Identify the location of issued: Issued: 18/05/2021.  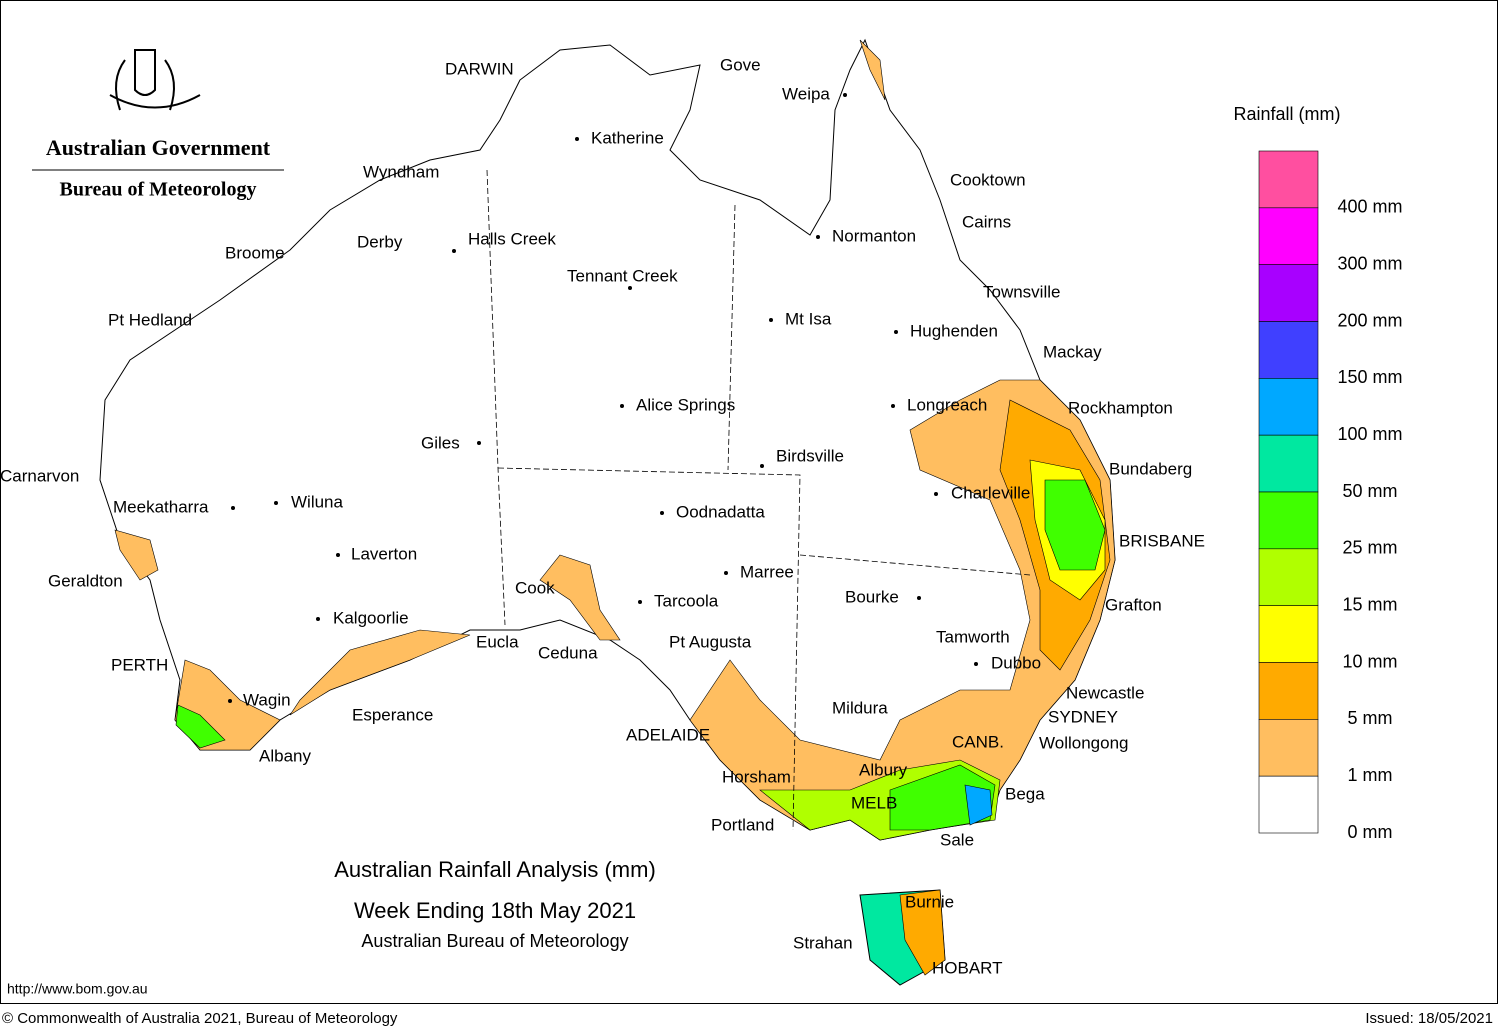
(1429, 1018).